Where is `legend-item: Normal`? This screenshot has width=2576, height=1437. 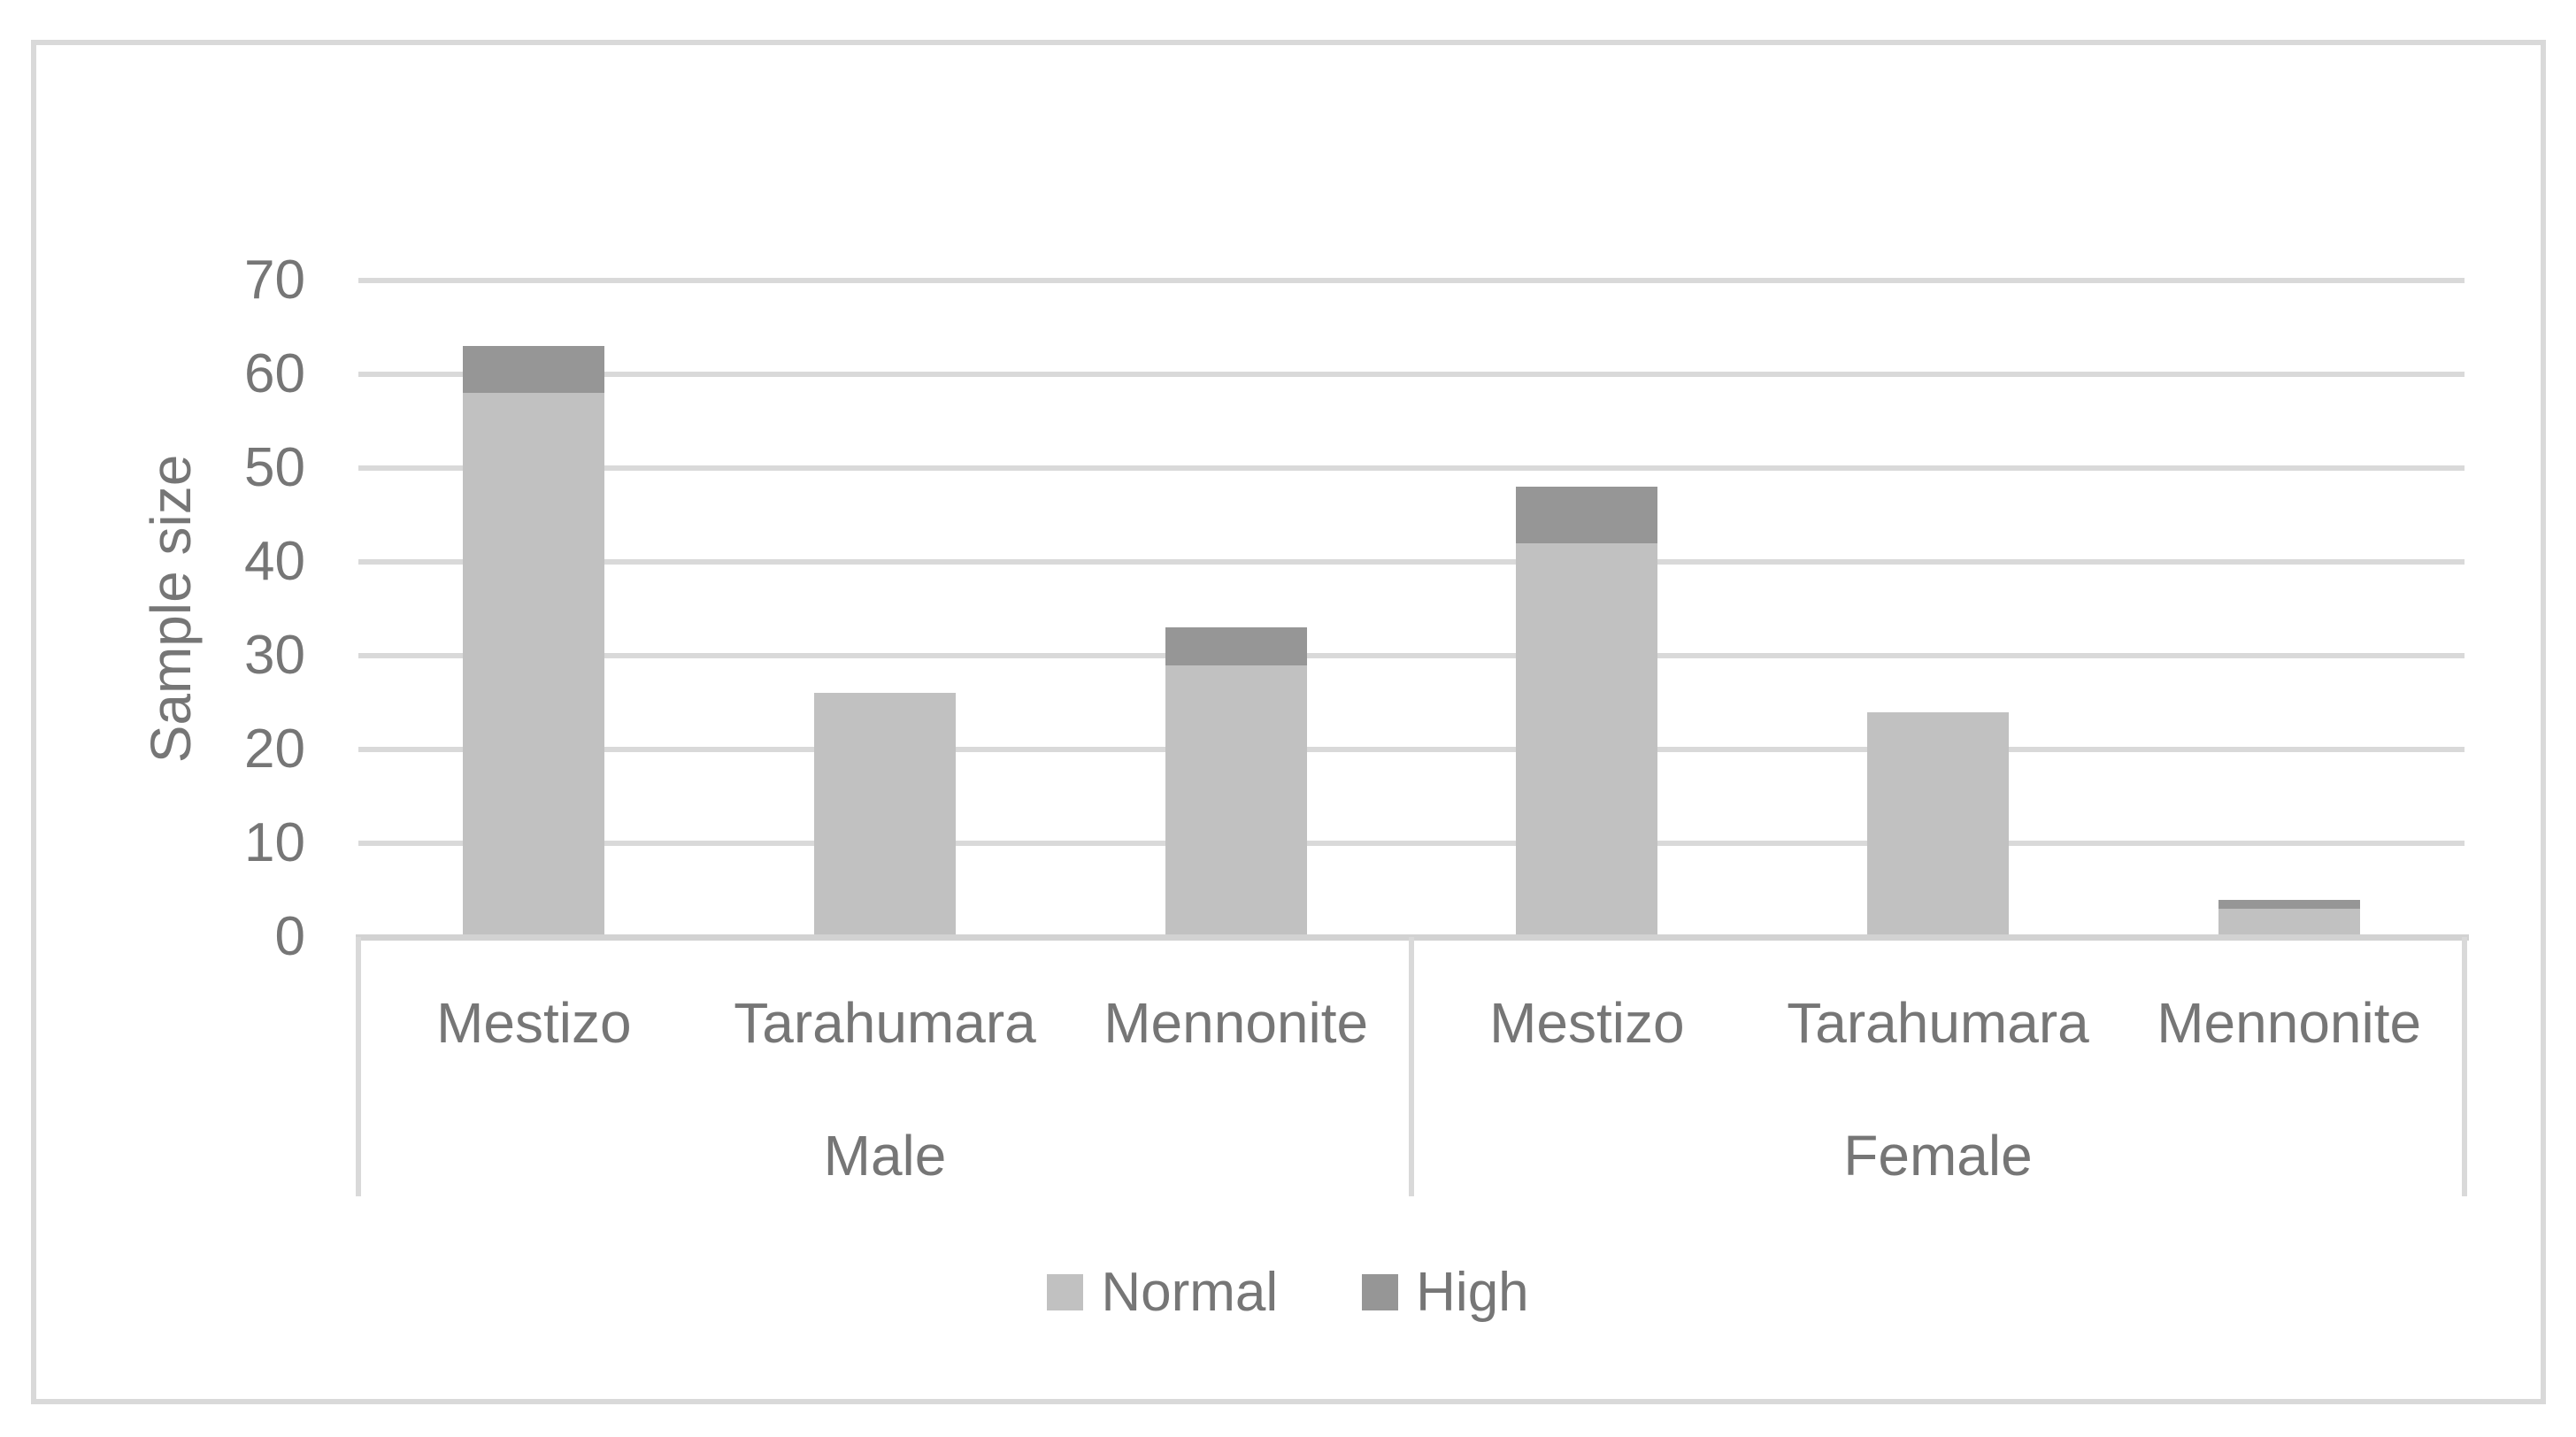
legend-item: Normal is located at coordinates (1162, 1292).